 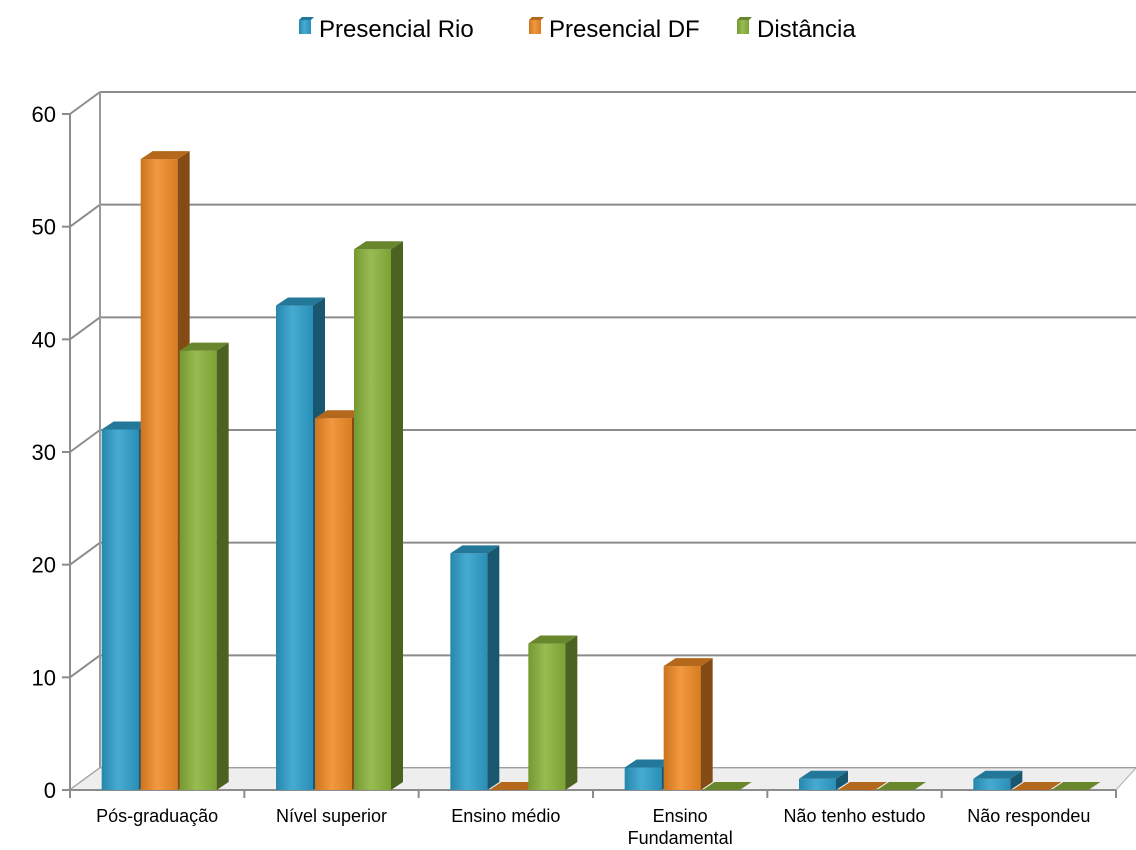 What do you see at coordinates (396, 29) in the screenshot?
I see `legend-label: Presencial Rio` at bounding box center [396, 29].